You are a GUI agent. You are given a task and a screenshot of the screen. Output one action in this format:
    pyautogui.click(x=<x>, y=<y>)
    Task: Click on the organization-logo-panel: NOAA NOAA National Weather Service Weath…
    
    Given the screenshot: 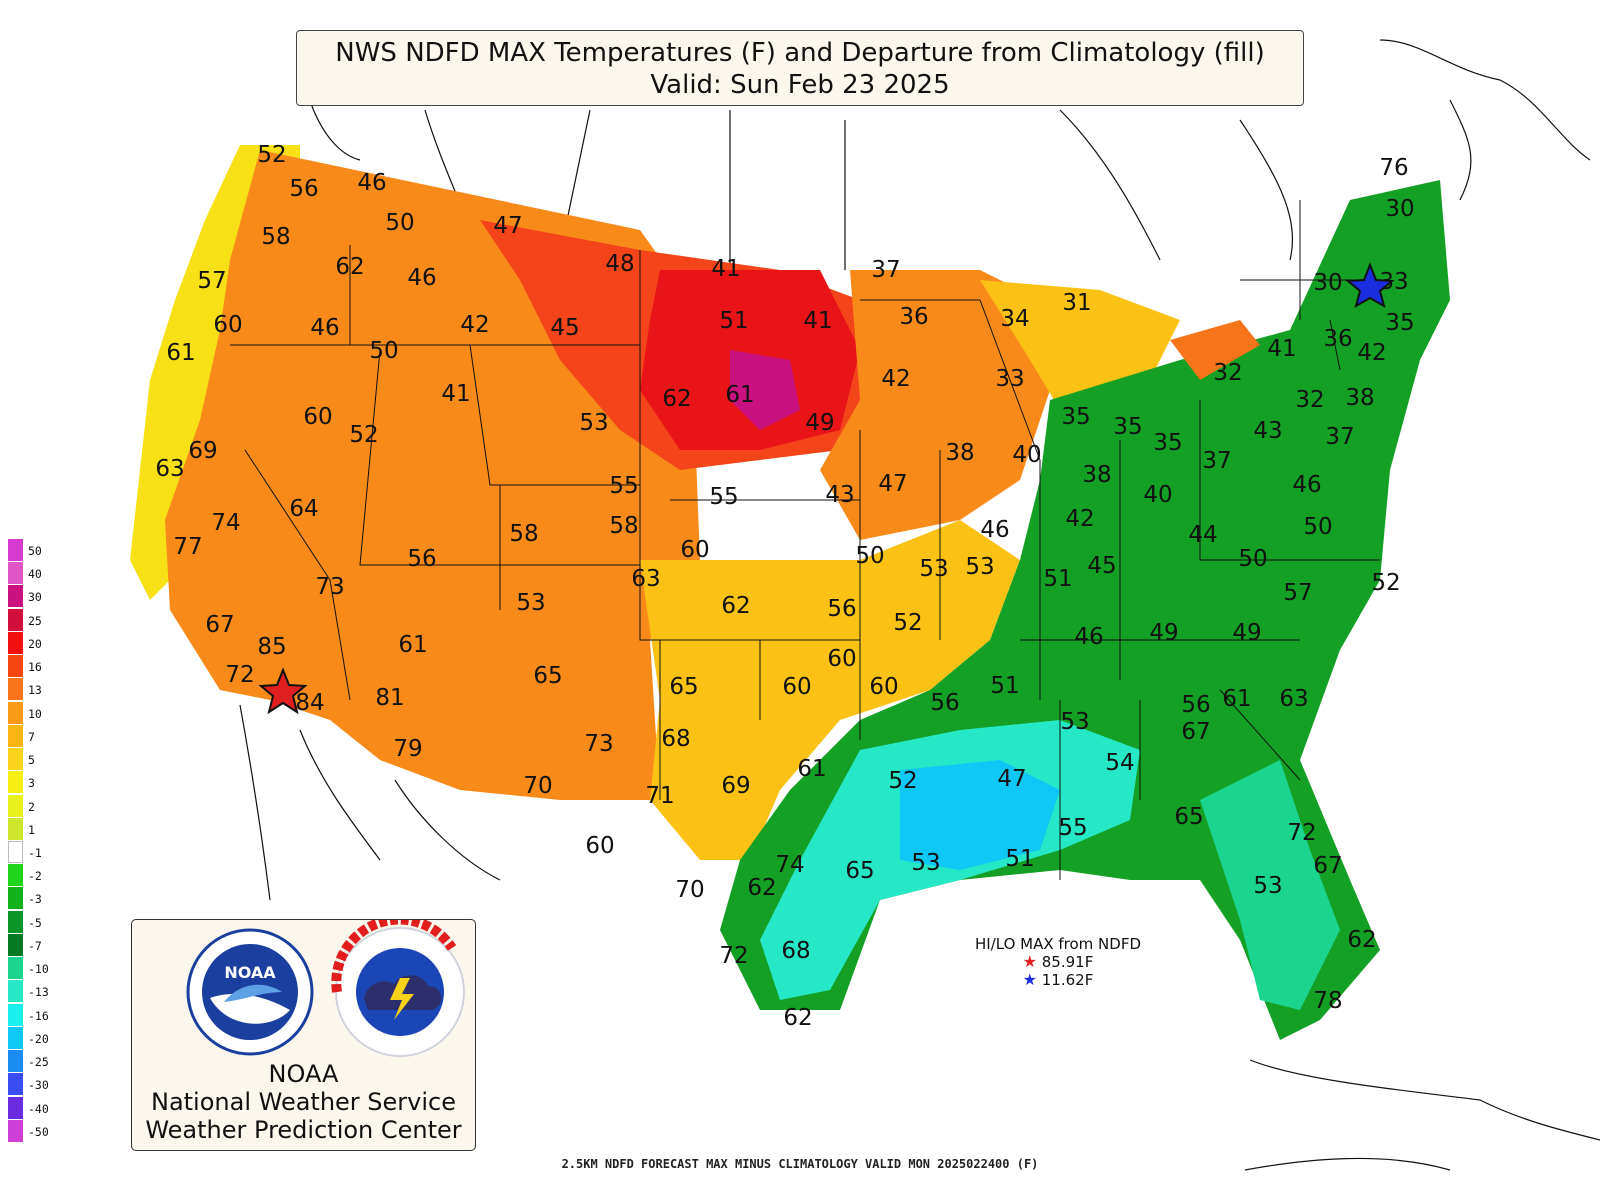 What is the action you would take?
    pyautogui.click(x=303, y=1032)
    